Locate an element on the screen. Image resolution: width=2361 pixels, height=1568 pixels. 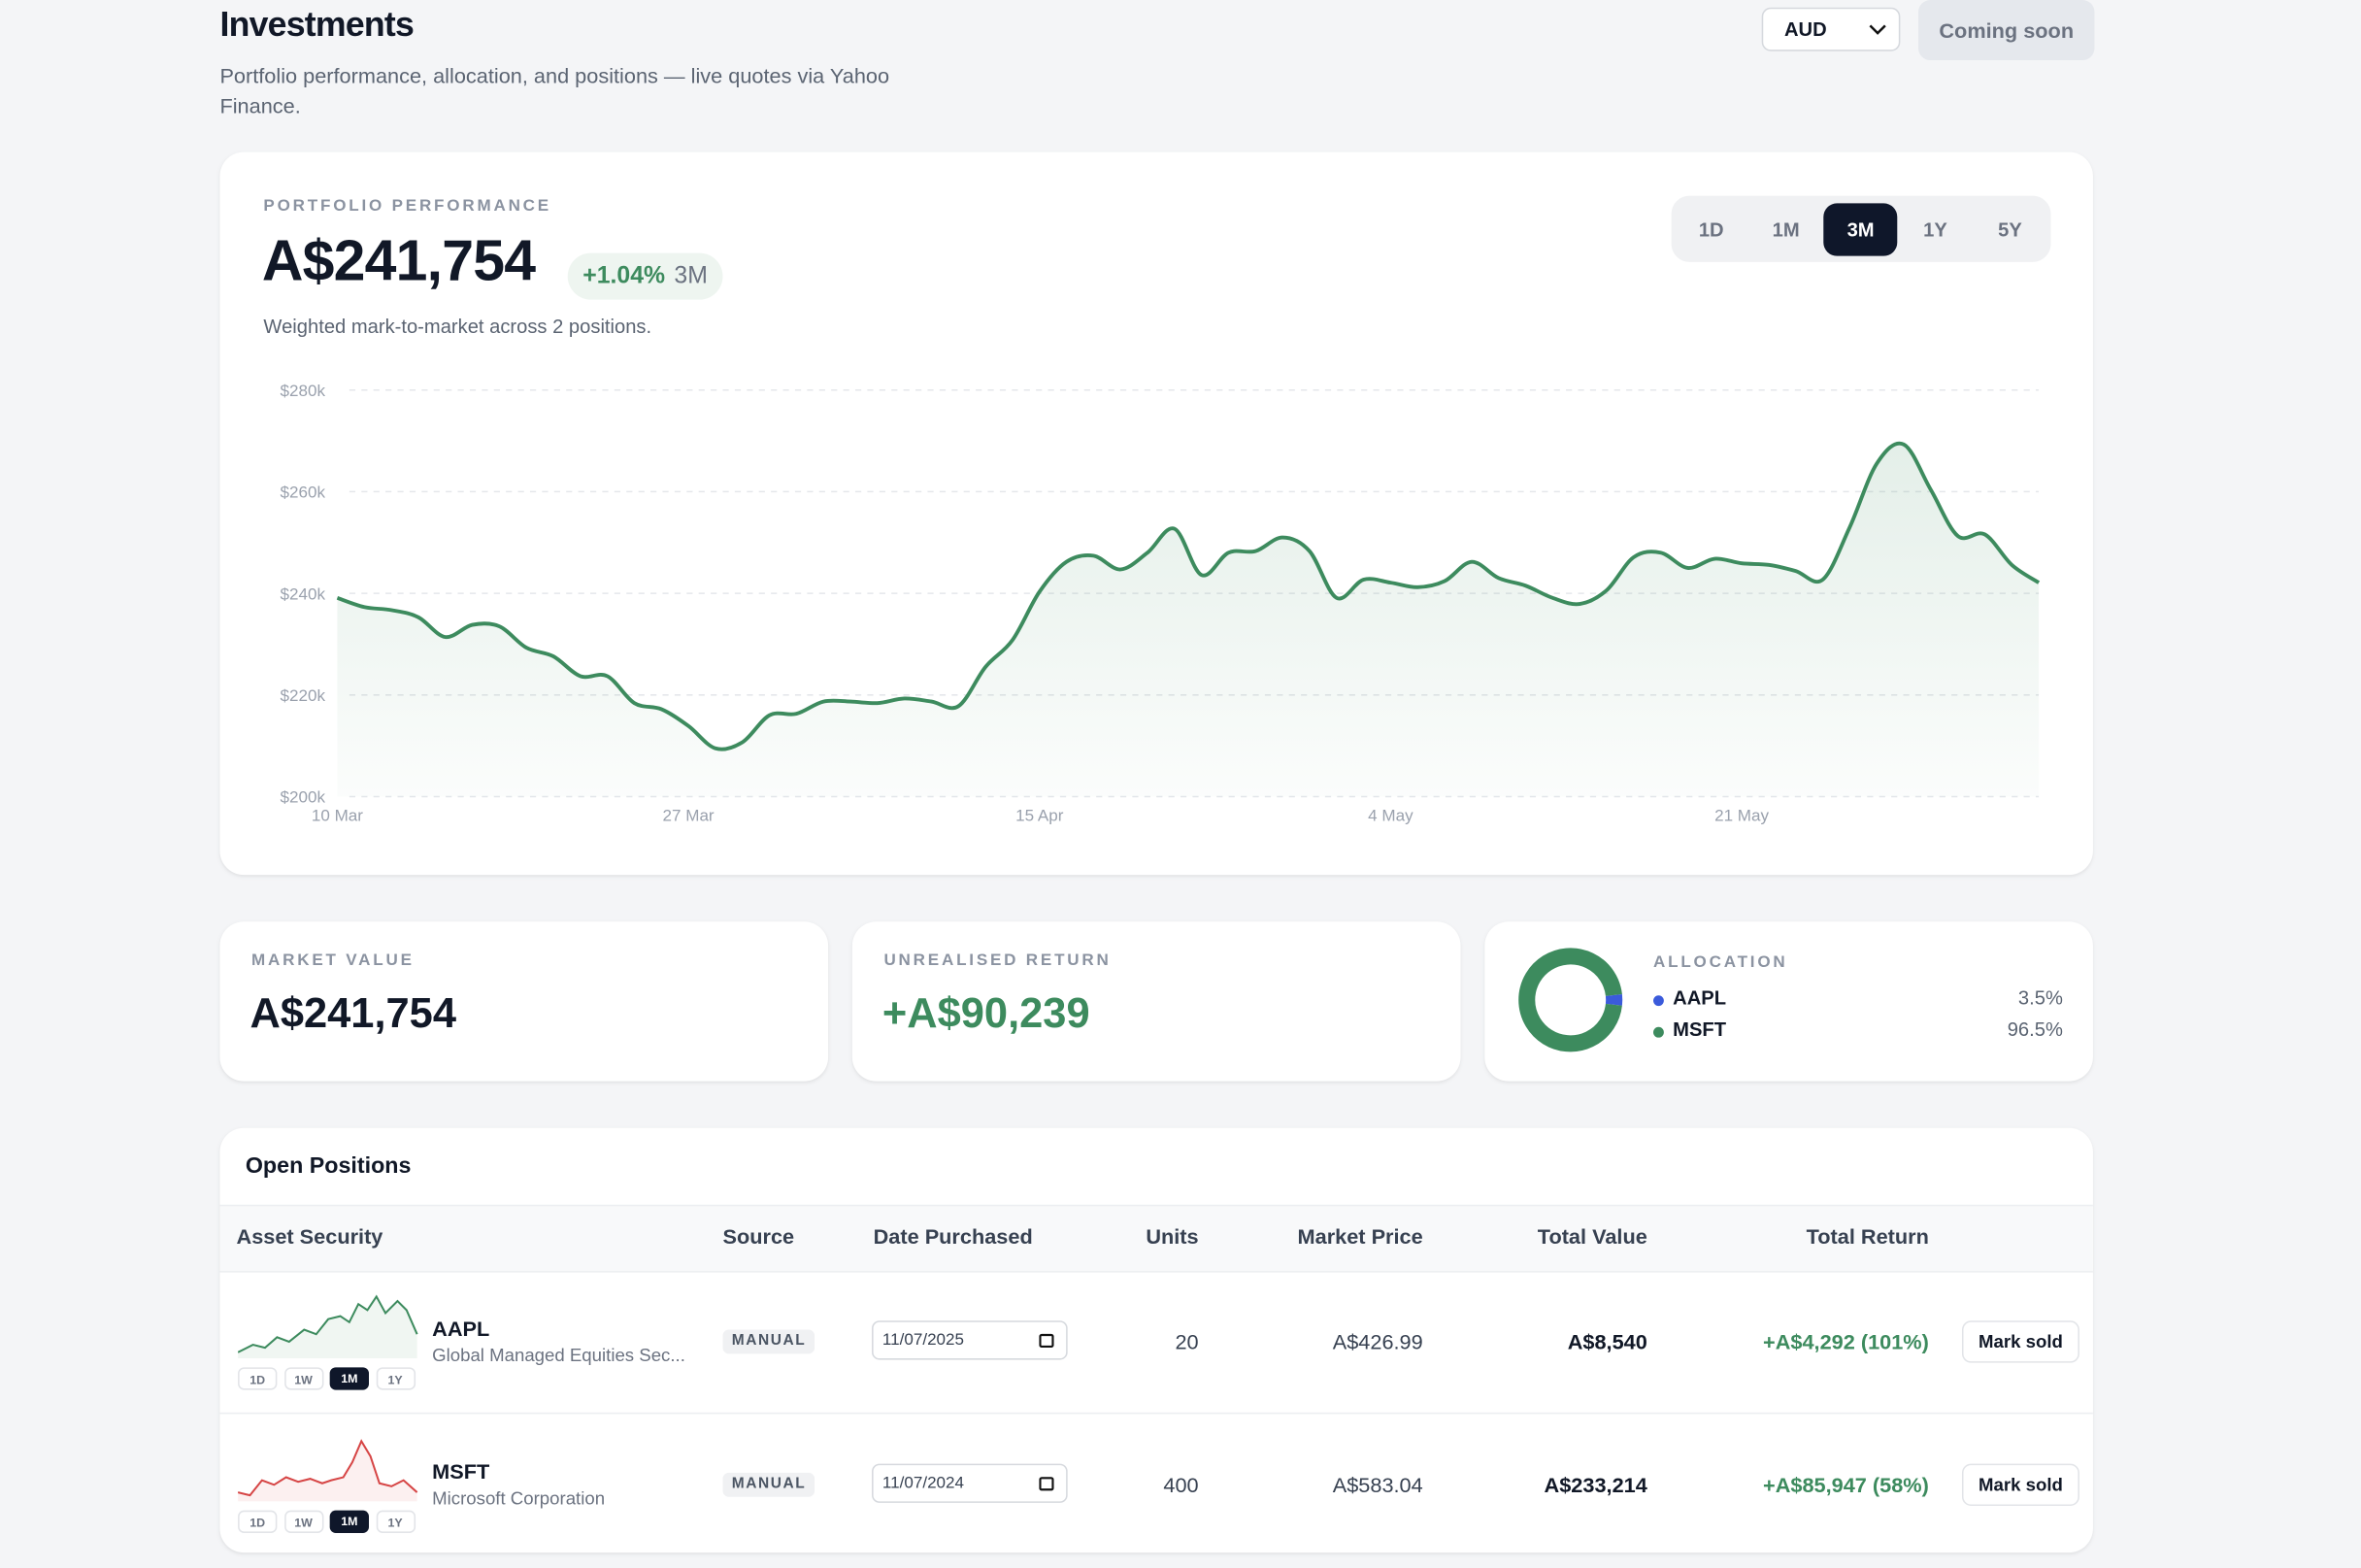
legend-value: 3.5% is located at coordinates (2040, 998).